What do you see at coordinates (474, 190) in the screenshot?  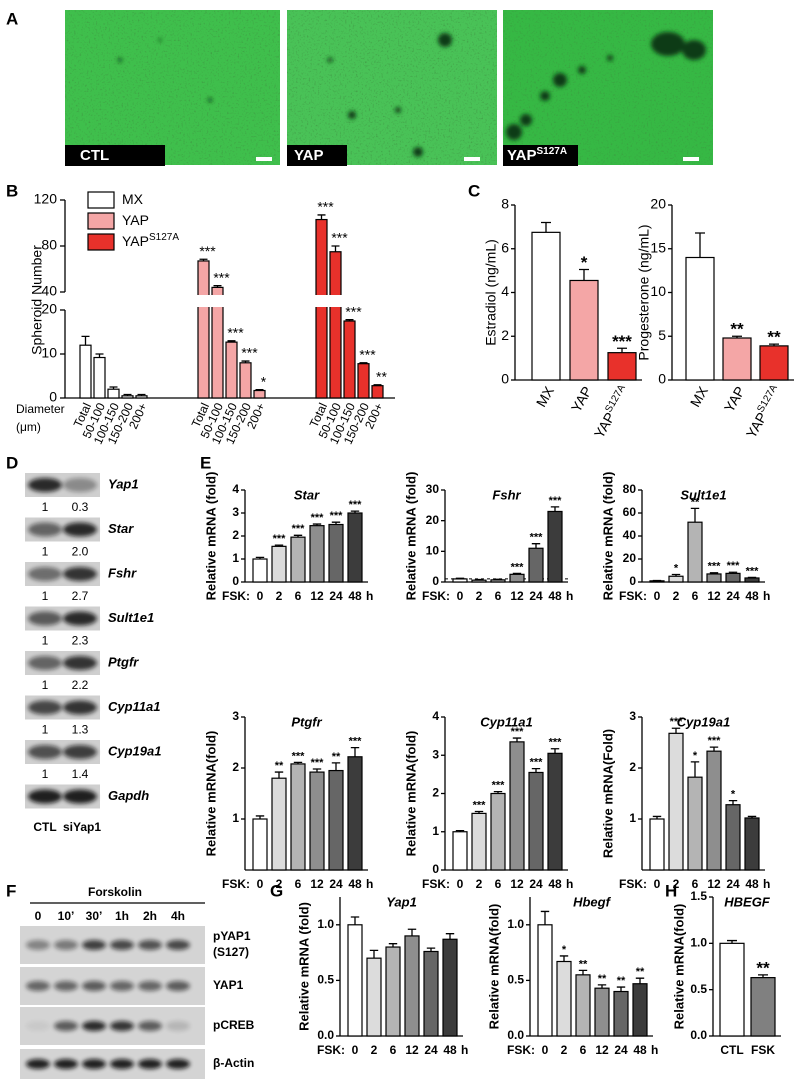 I see `panel-letter: C` at bounding box center [474, 190].